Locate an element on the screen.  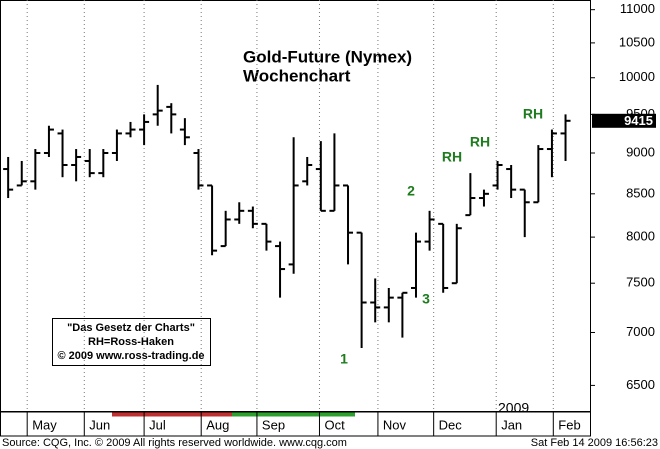
last-price-label: 9415 is located at coordinates (638, 120).